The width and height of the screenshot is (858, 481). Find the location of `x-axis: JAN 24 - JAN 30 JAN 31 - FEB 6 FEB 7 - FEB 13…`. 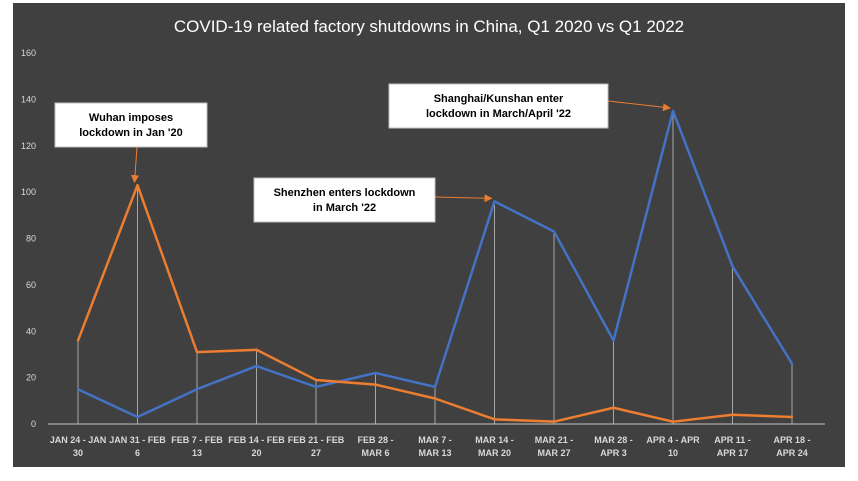

x-axis: JAN 24 - JAN 30 JAN 31 - FEB 6 FEB 7 - FEB 13… is located at coordinates (436, 440).